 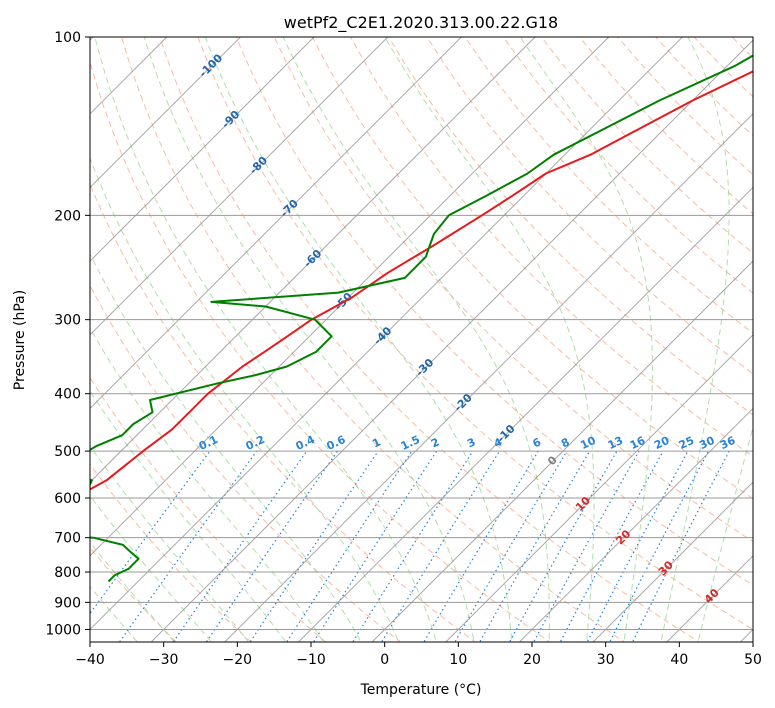 What do you see at coordinates (662, 443) in the screenshot?
I see `mixing-ratio-label: 20` at bounding box center [662, 443].